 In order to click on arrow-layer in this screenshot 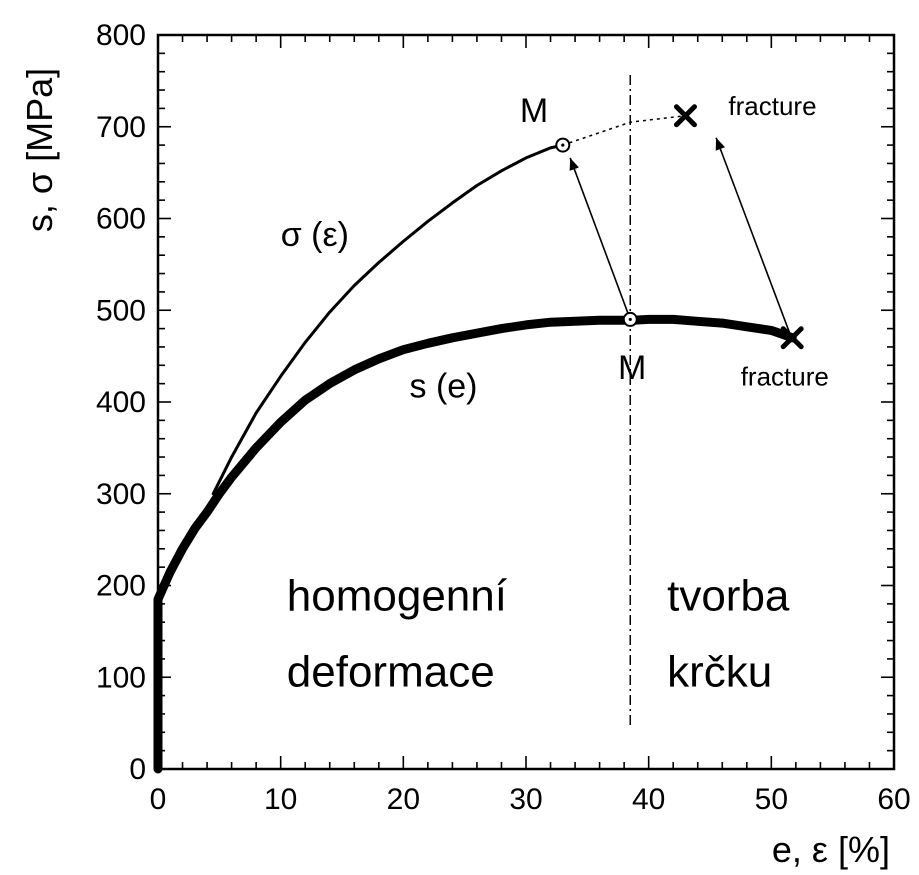, I will do `click(680, 235)`.